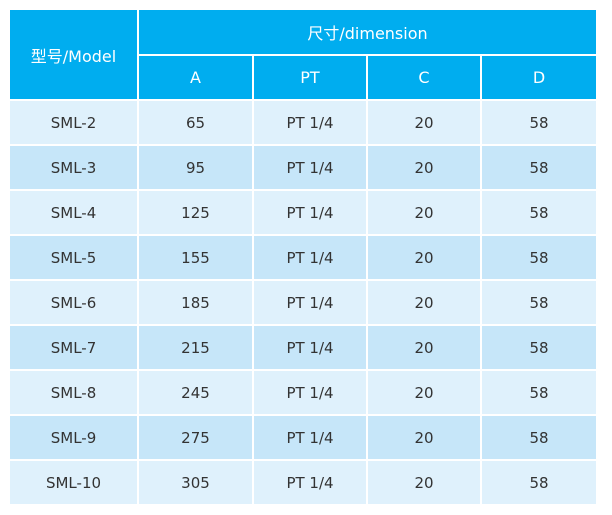 This screenshot has width=612, height=515. Describe the element at coordinates (195, 77) in the screenshot. I see `header-column: A` at that location.